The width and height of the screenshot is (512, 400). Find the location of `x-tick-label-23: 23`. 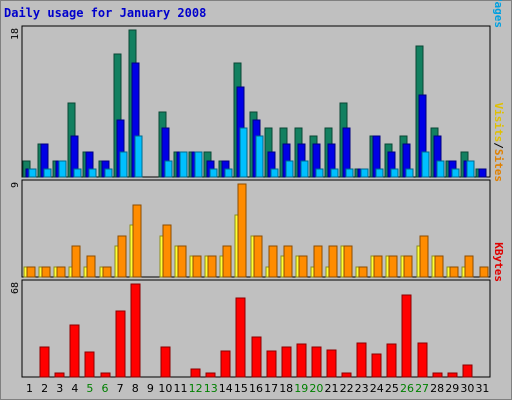

x-tick-label-23: 23 is located at coordinates (362, 388).